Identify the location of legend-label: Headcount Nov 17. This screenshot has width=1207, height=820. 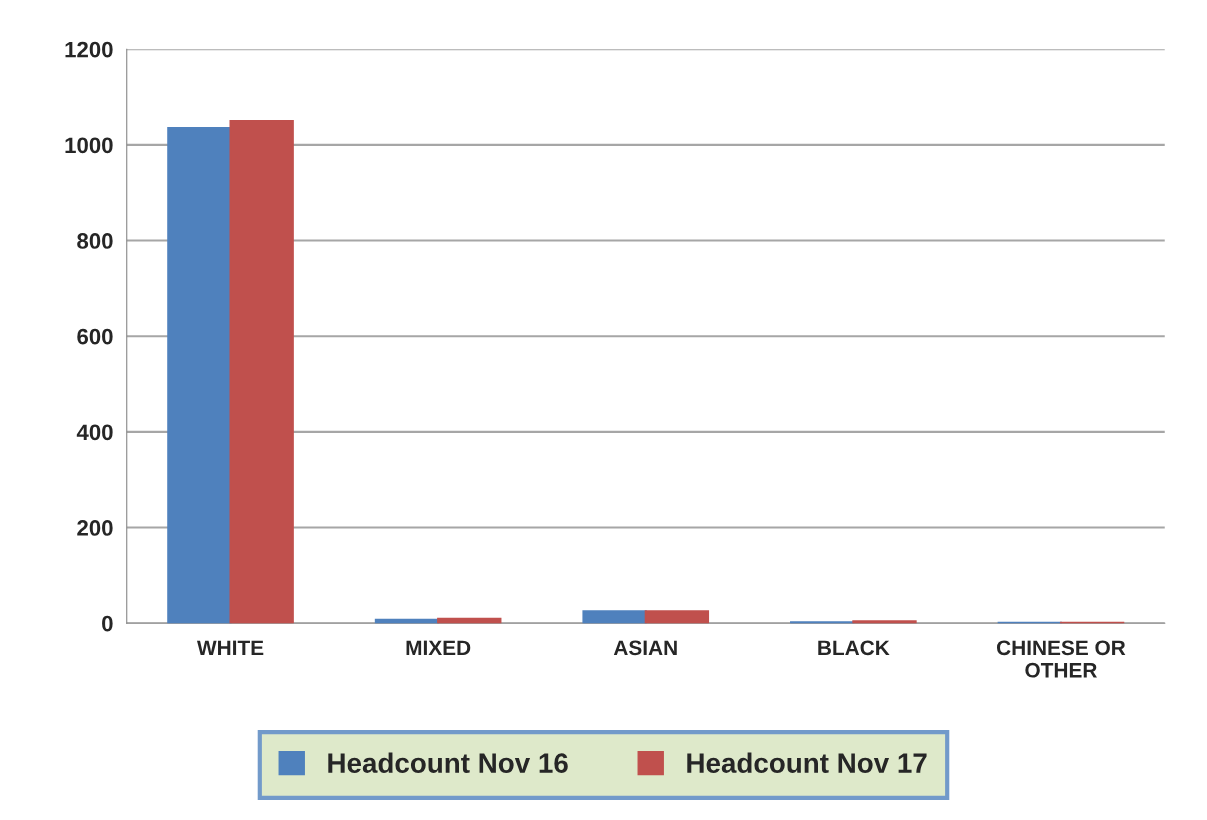
(807, 762).